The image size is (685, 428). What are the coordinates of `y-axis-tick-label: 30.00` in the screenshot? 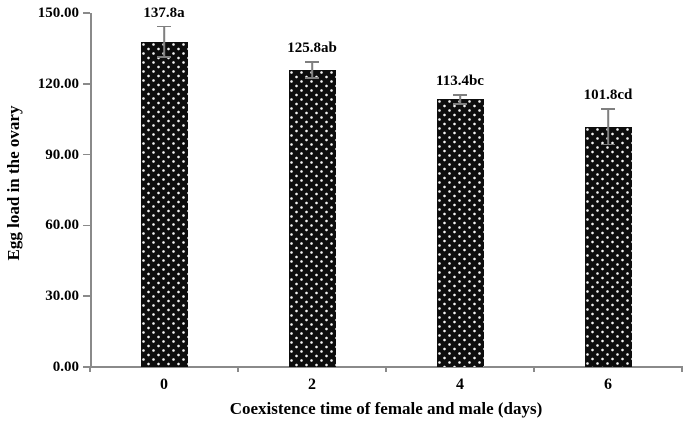 It's located at (62, 296).